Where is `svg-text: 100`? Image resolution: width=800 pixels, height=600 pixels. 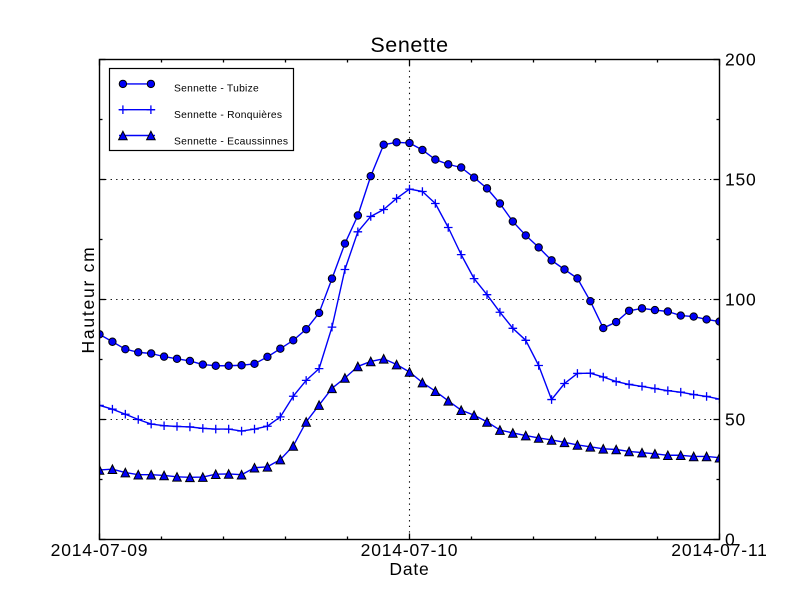
svg-text: 100 is located at coordinates (740, 300).